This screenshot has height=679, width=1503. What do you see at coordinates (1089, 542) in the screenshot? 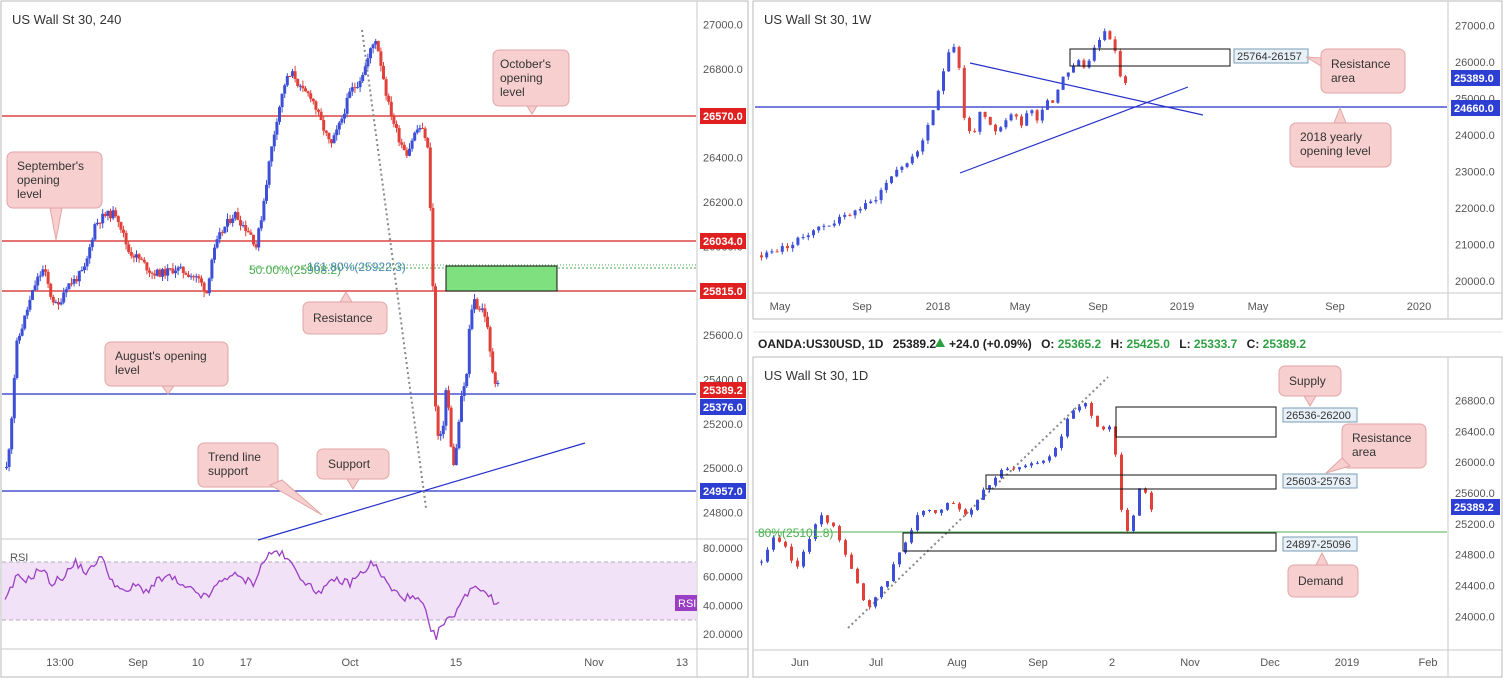
I see `daily-demand-zone` at bounding box center [1089, 542].